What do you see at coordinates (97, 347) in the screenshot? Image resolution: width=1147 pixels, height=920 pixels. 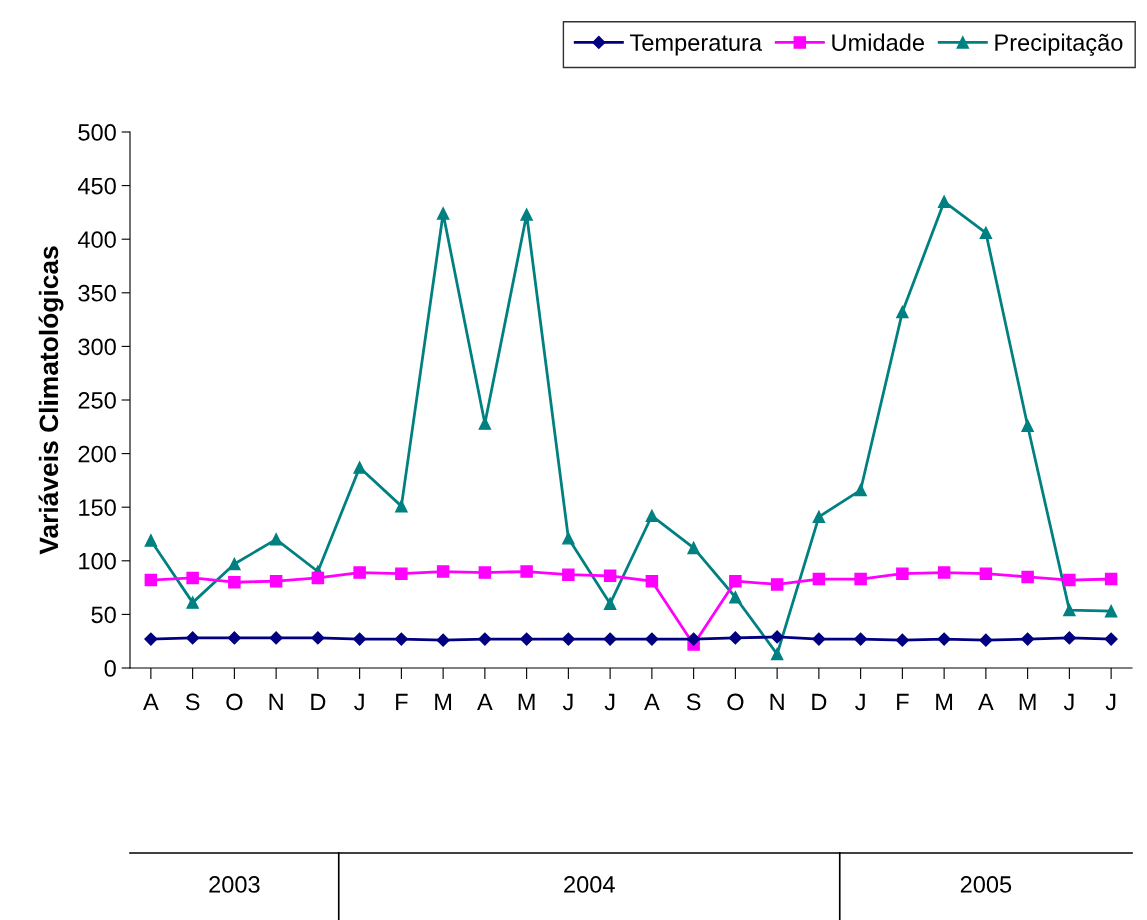 I see `y-tick-label: 300` at bounding box center [97, 347].